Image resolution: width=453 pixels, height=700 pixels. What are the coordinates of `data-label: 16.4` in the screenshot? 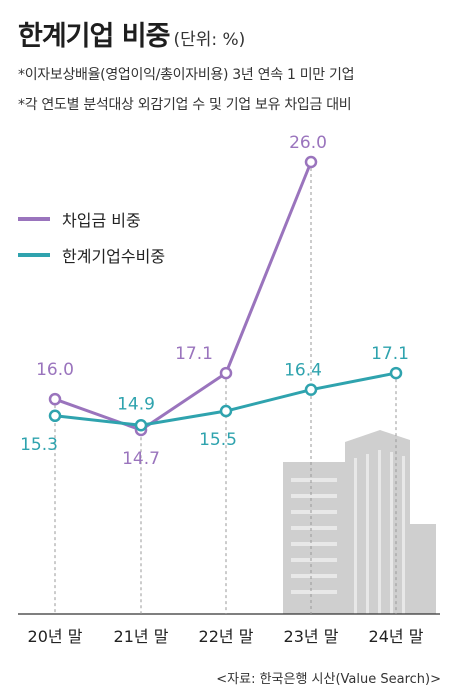 It's located at (303, 371).